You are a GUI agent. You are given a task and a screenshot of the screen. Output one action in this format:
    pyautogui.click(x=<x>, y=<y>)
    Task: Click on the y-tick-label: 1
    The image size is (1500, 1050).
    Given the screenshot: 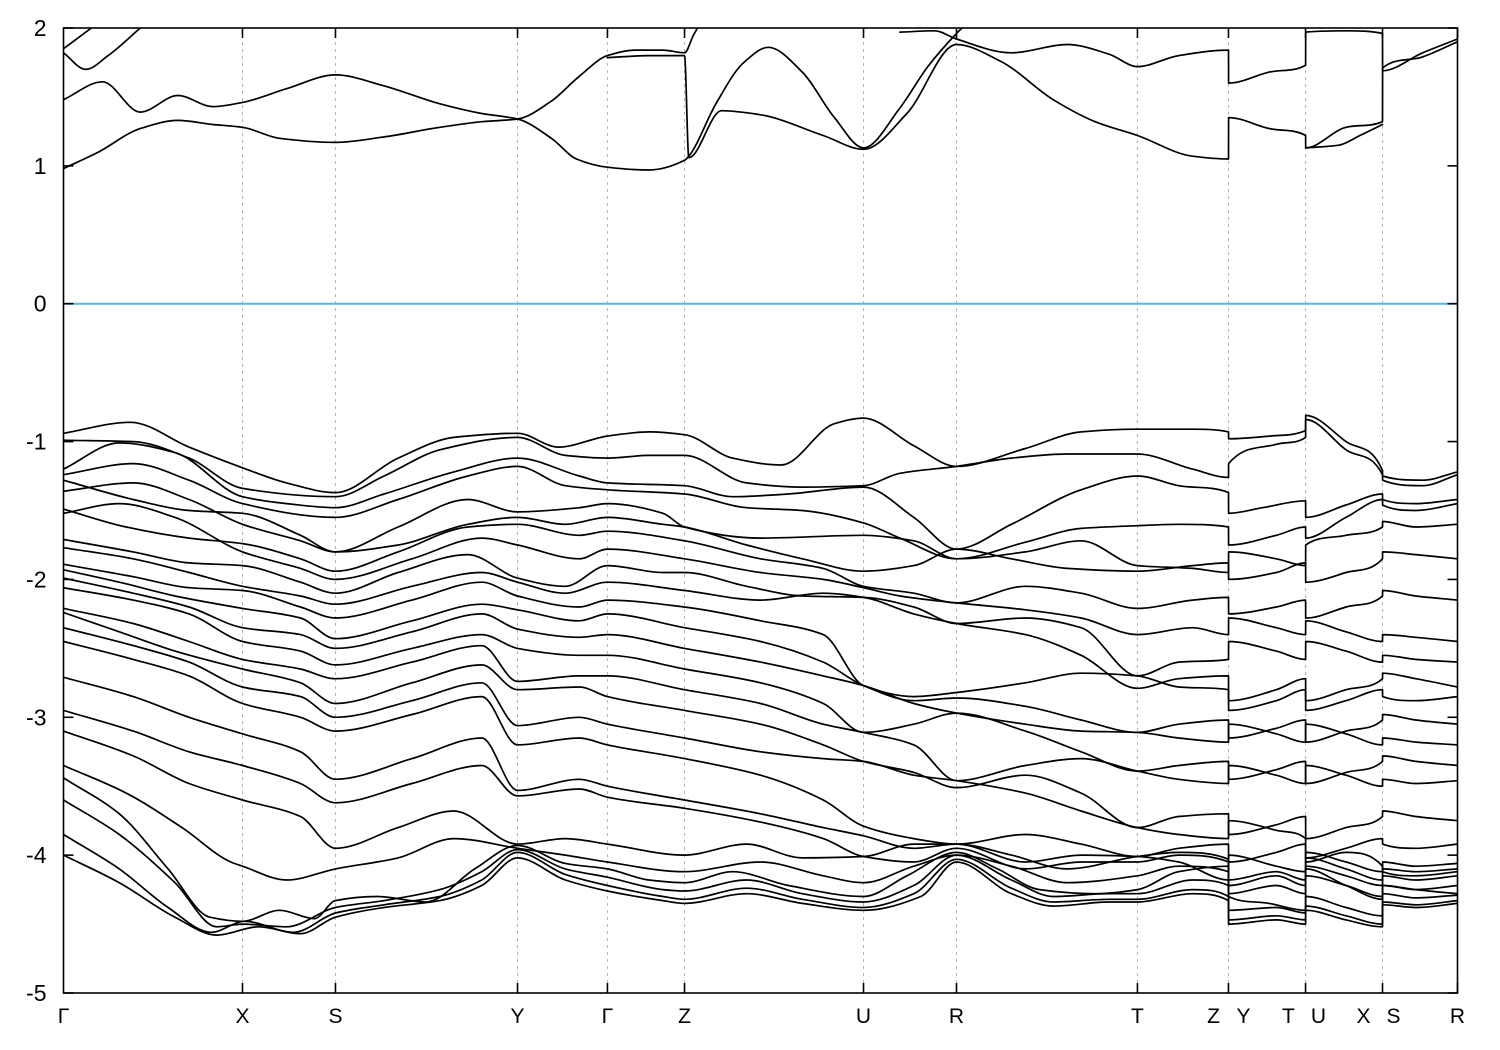 What is the action you would take?
    pyautogui.click(x=40, y=166)
    